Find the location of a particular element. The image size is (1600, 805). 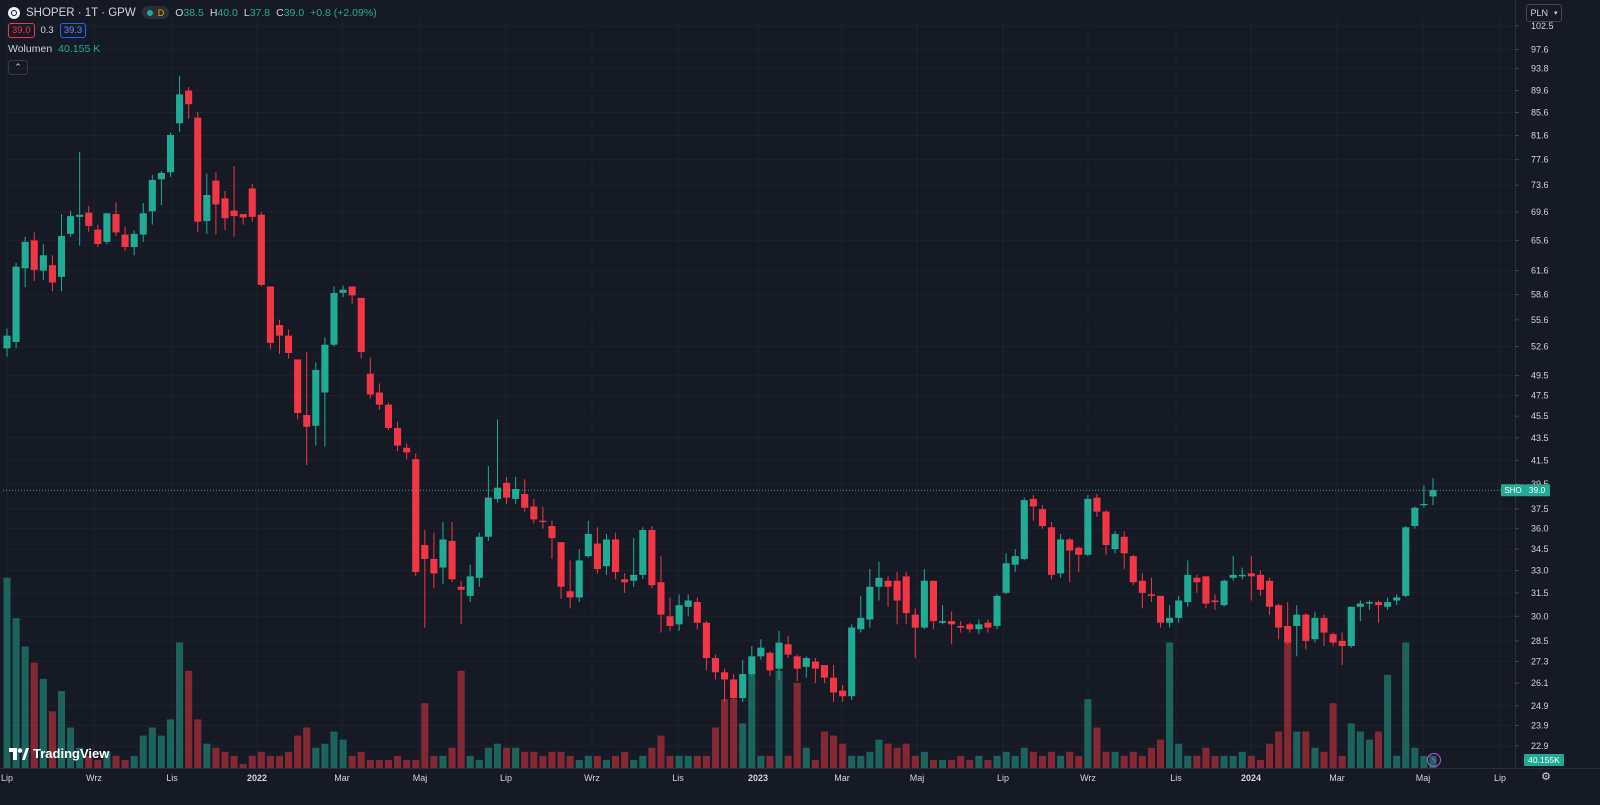

collapse-legend-button: ⌃ is located at coordinates (18, 67).